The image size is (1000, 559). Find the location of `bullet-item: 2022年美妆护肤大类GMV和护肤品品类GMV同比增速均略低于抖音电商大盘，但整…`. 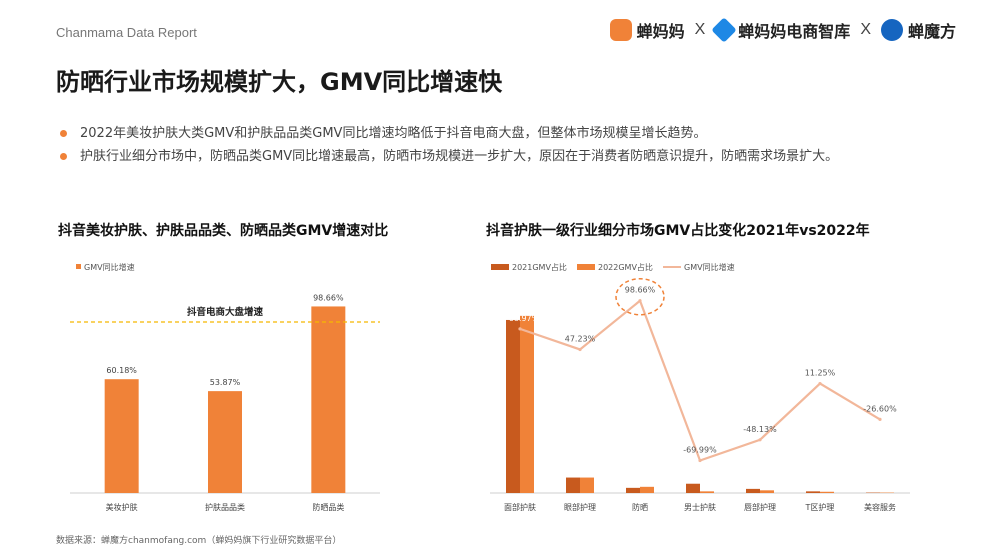

bullet-item: 2022年美妆护肤大类GMV和护肤品品类GMV同比增速均略低于抖音电商大盘，但整… is located at coordinates (449, 133).